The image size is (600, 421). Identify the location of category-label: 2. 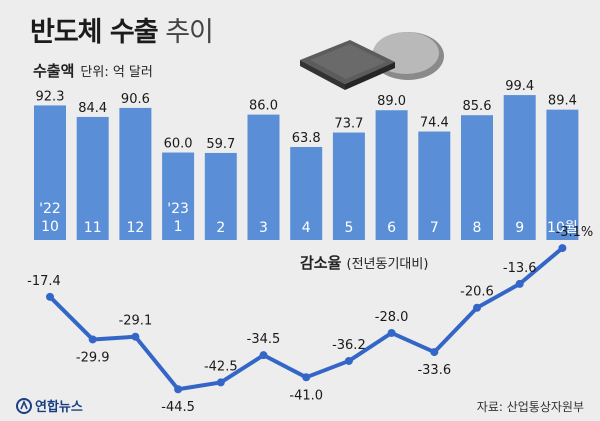
(220, 228).